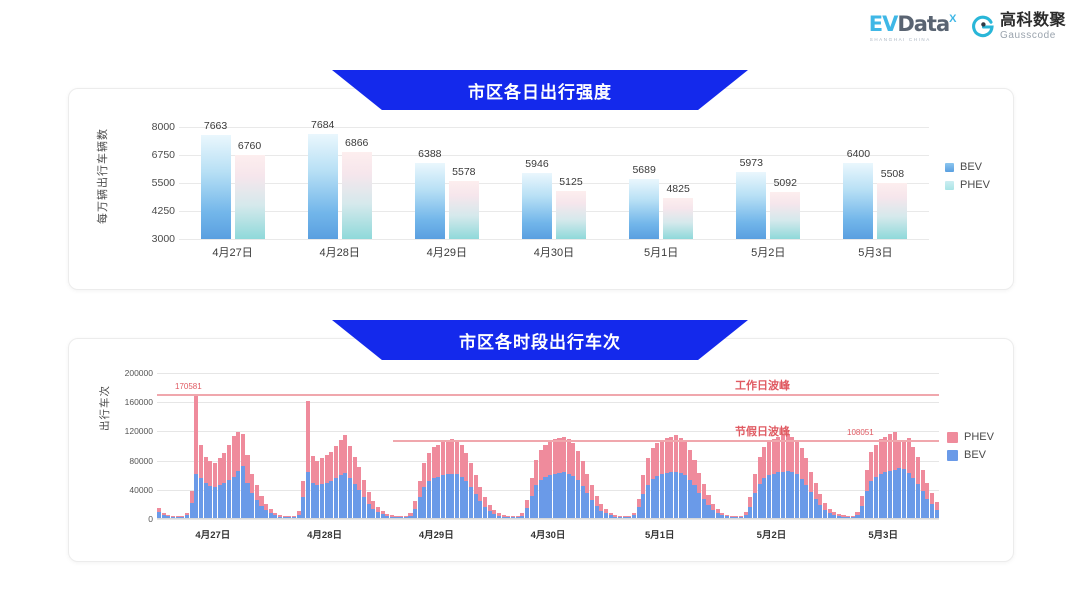  What do you see at coordinates (429, 193) in the screenshot?
I see `chart-1-bar-bev: 6388` at bounding box center [429, 193].